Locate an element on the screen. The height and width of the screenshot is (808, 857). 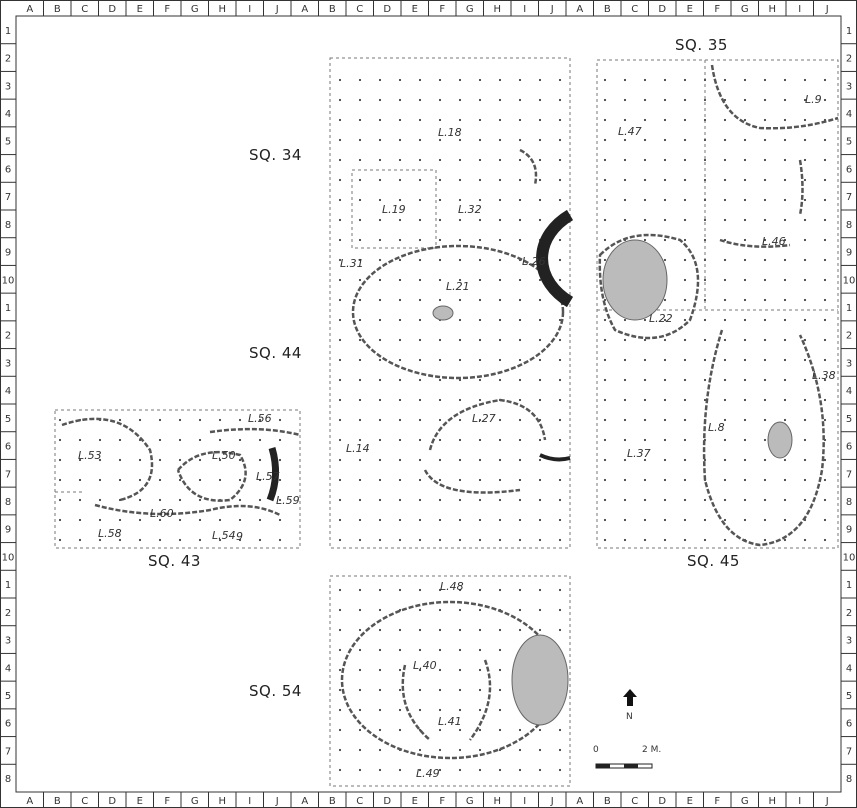
locus-label: L.8 is located at coordinates (716, 427).